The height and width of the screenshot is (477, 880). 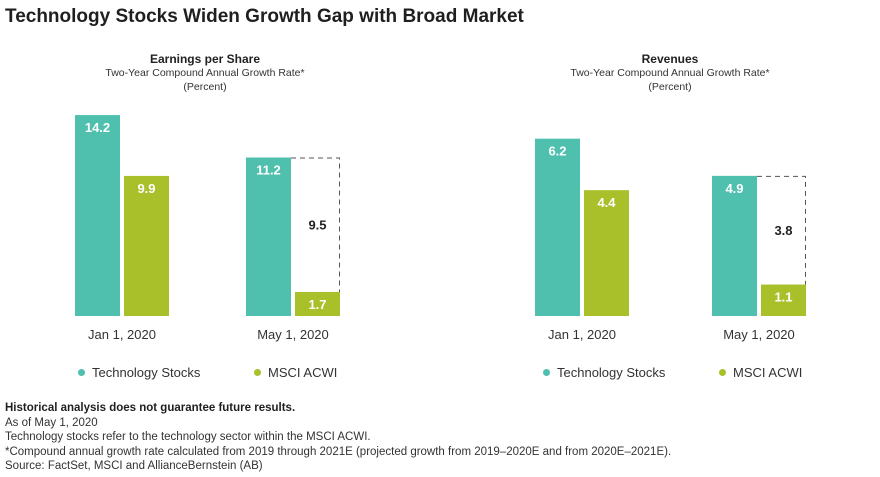 I want to click on eps-panel-subtitle: Two-Year Compound Annual Growth Rate*, so click(x=205, y=73).